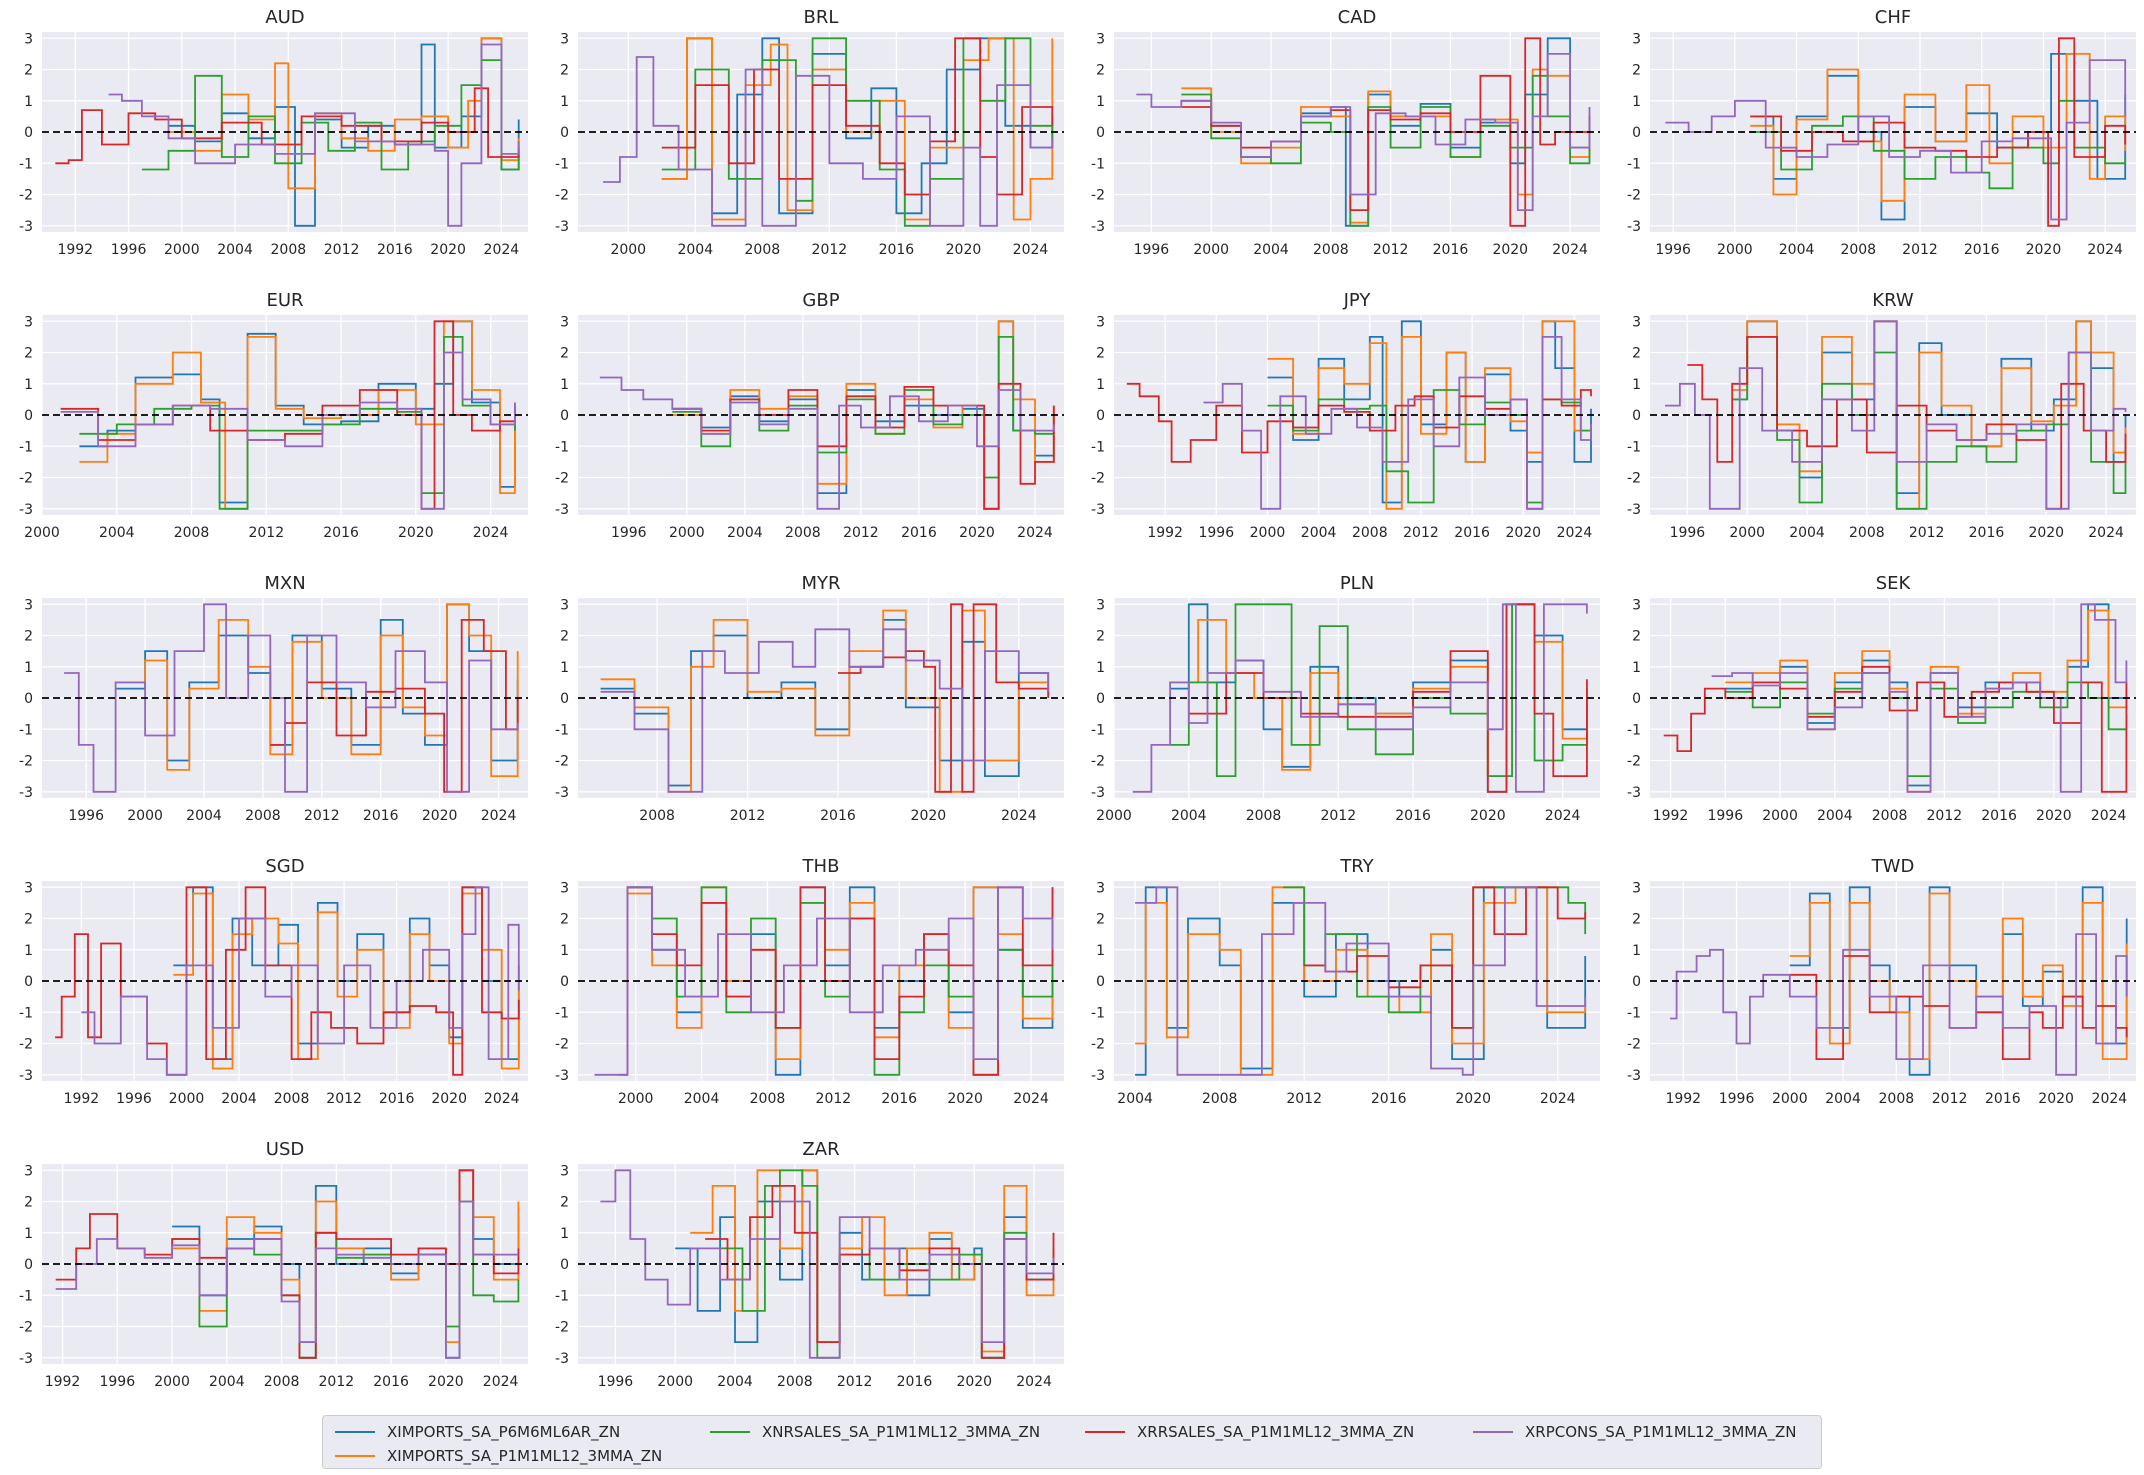 This screenshot has height=1475, width=2144. Describe the element at coordinates (355, 1456) in the screenshot. I see `legend-swatch-orange` at that location.